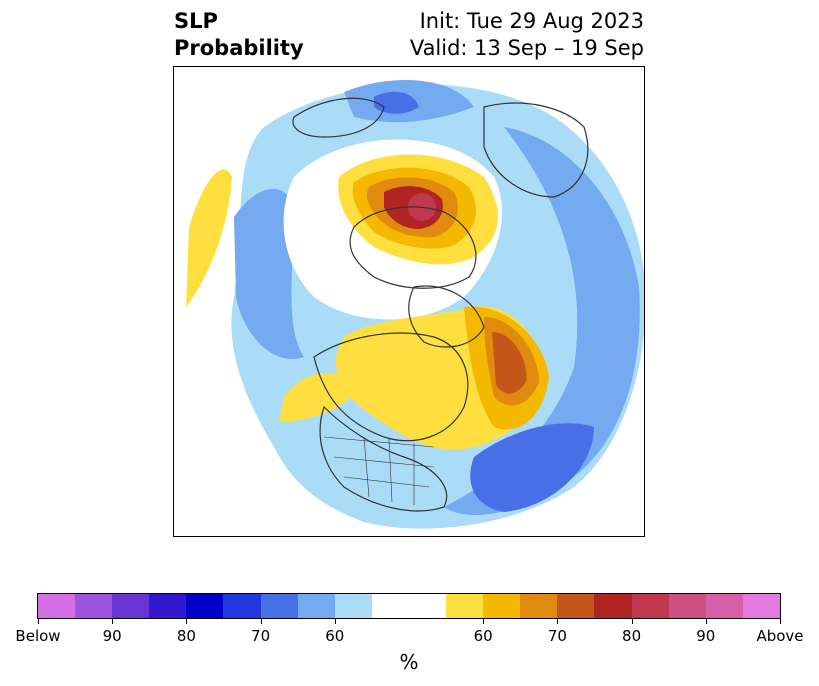  Describe the element at coordinates (38, 636) in the screenshot. I see `colorbar-tick-label: Below` at that location.